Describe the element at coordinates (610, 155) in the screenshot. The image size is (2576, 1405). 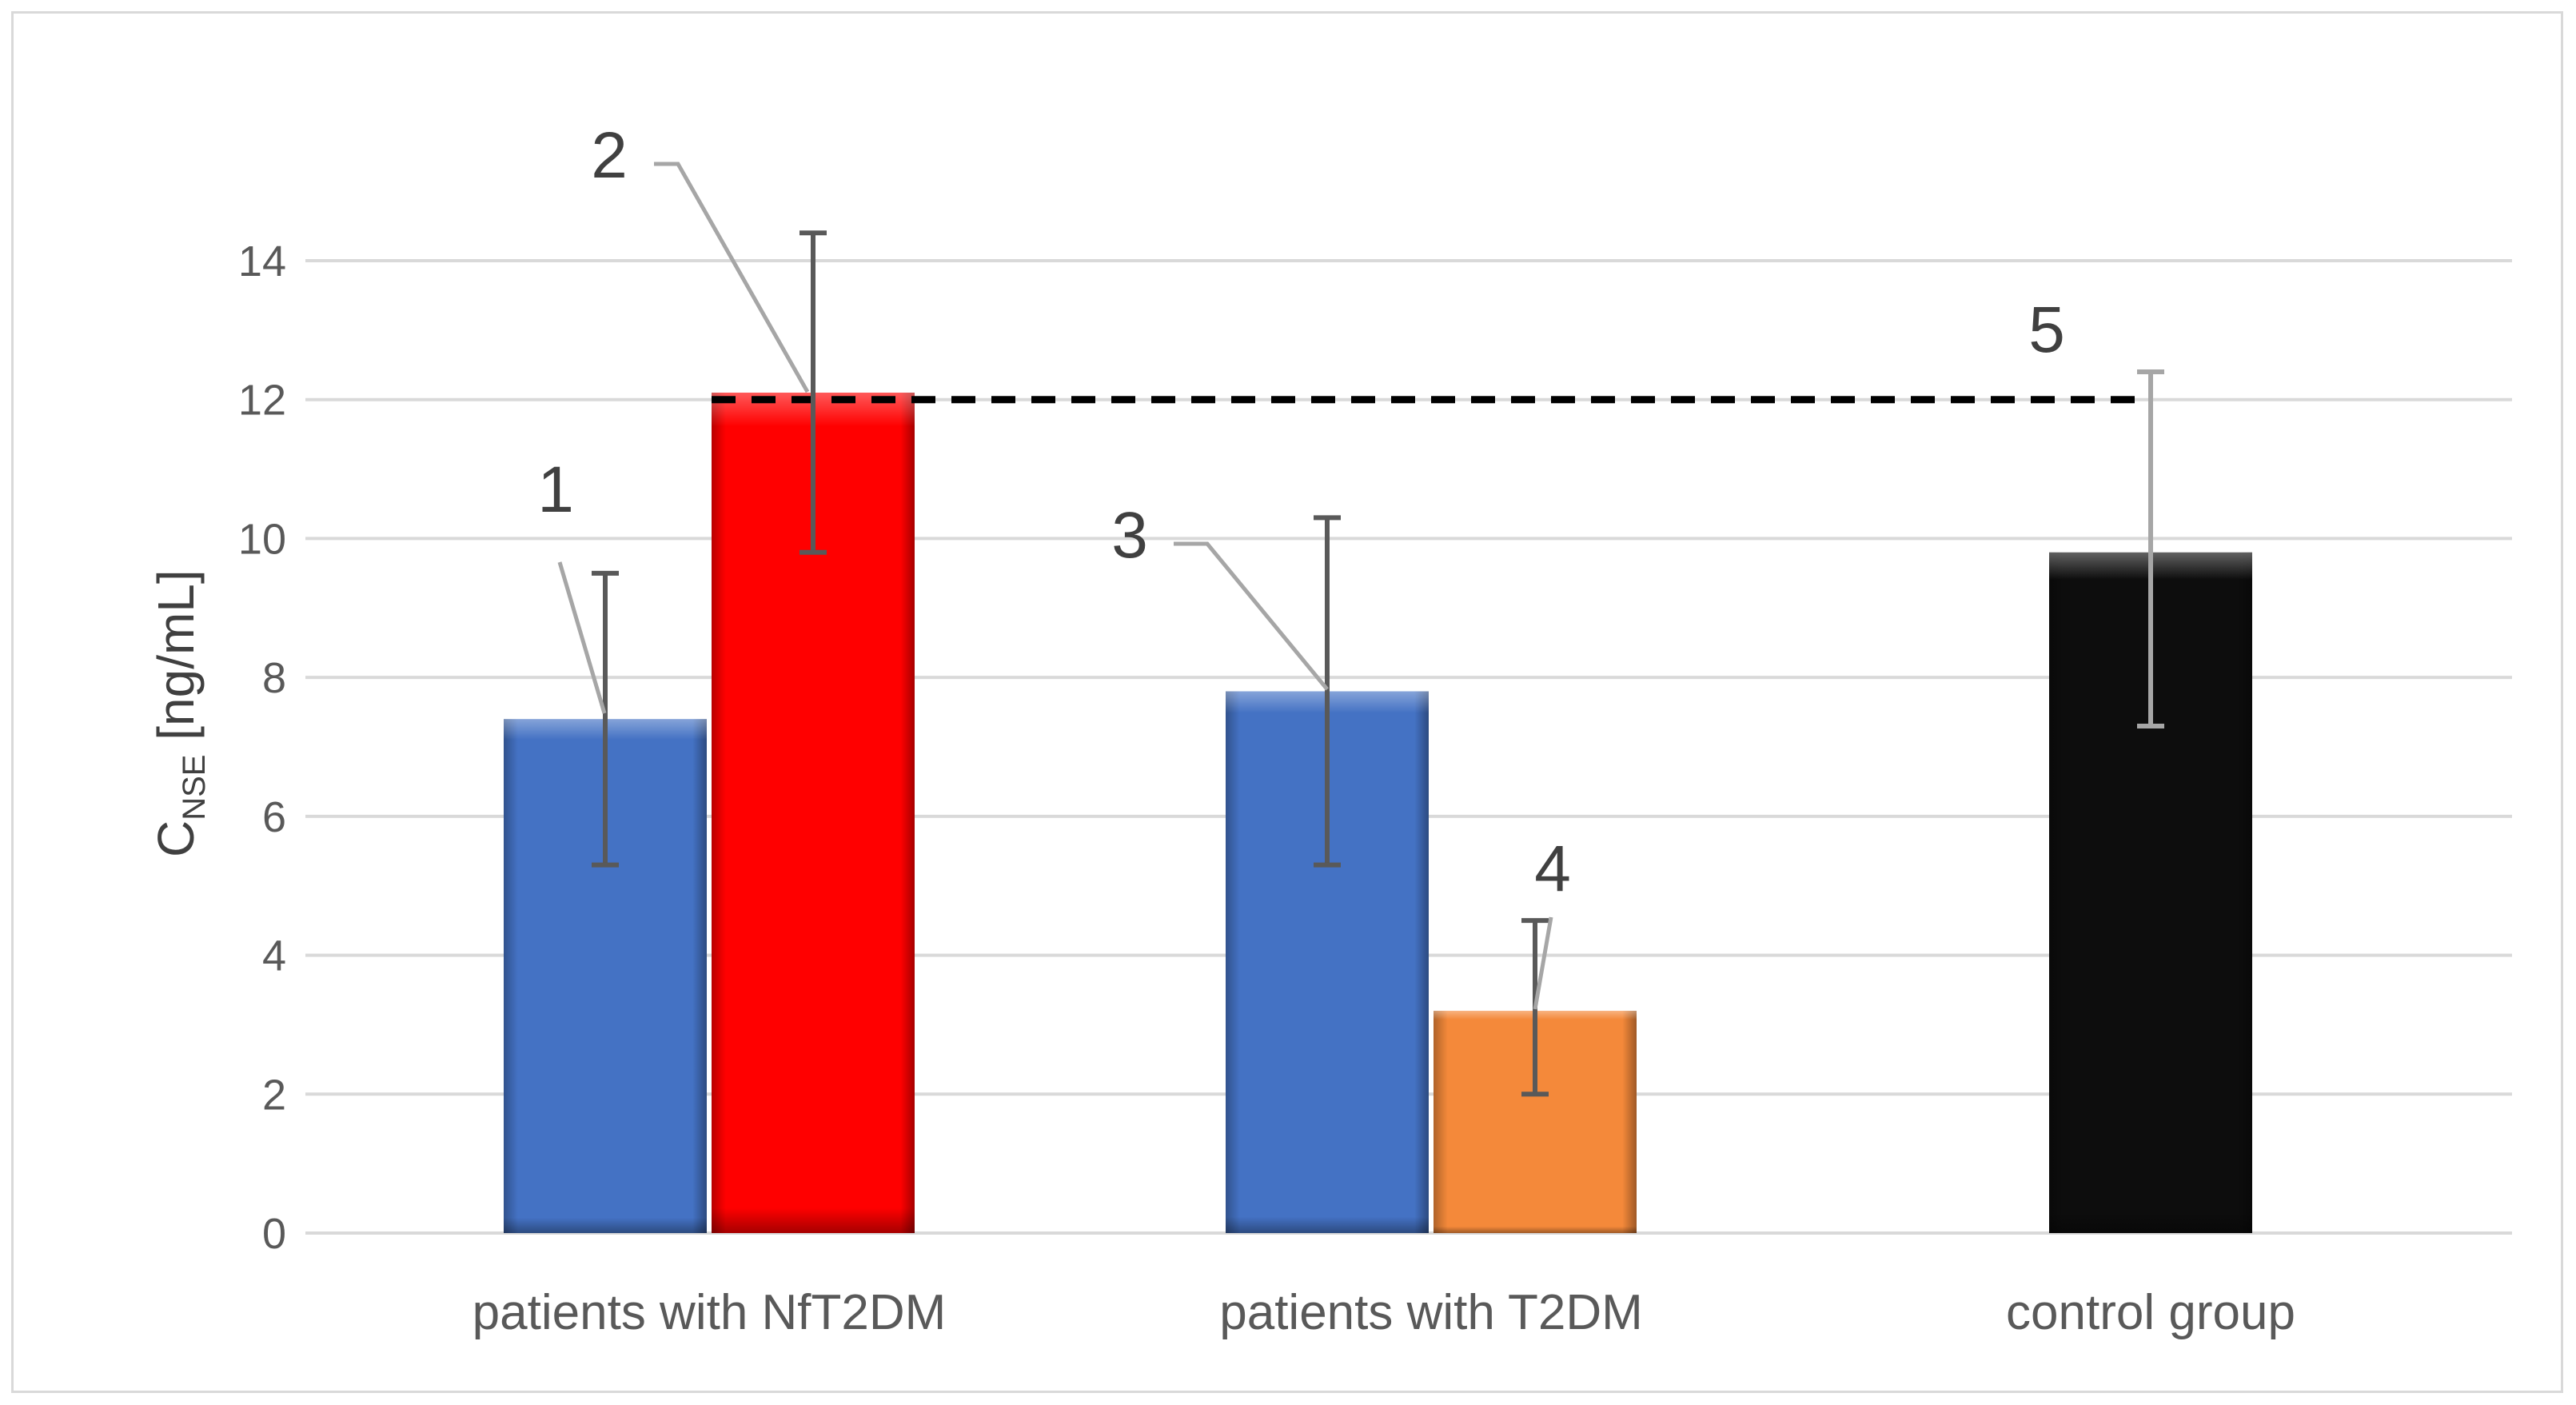
I see `callout-label-2: 2` at that location.